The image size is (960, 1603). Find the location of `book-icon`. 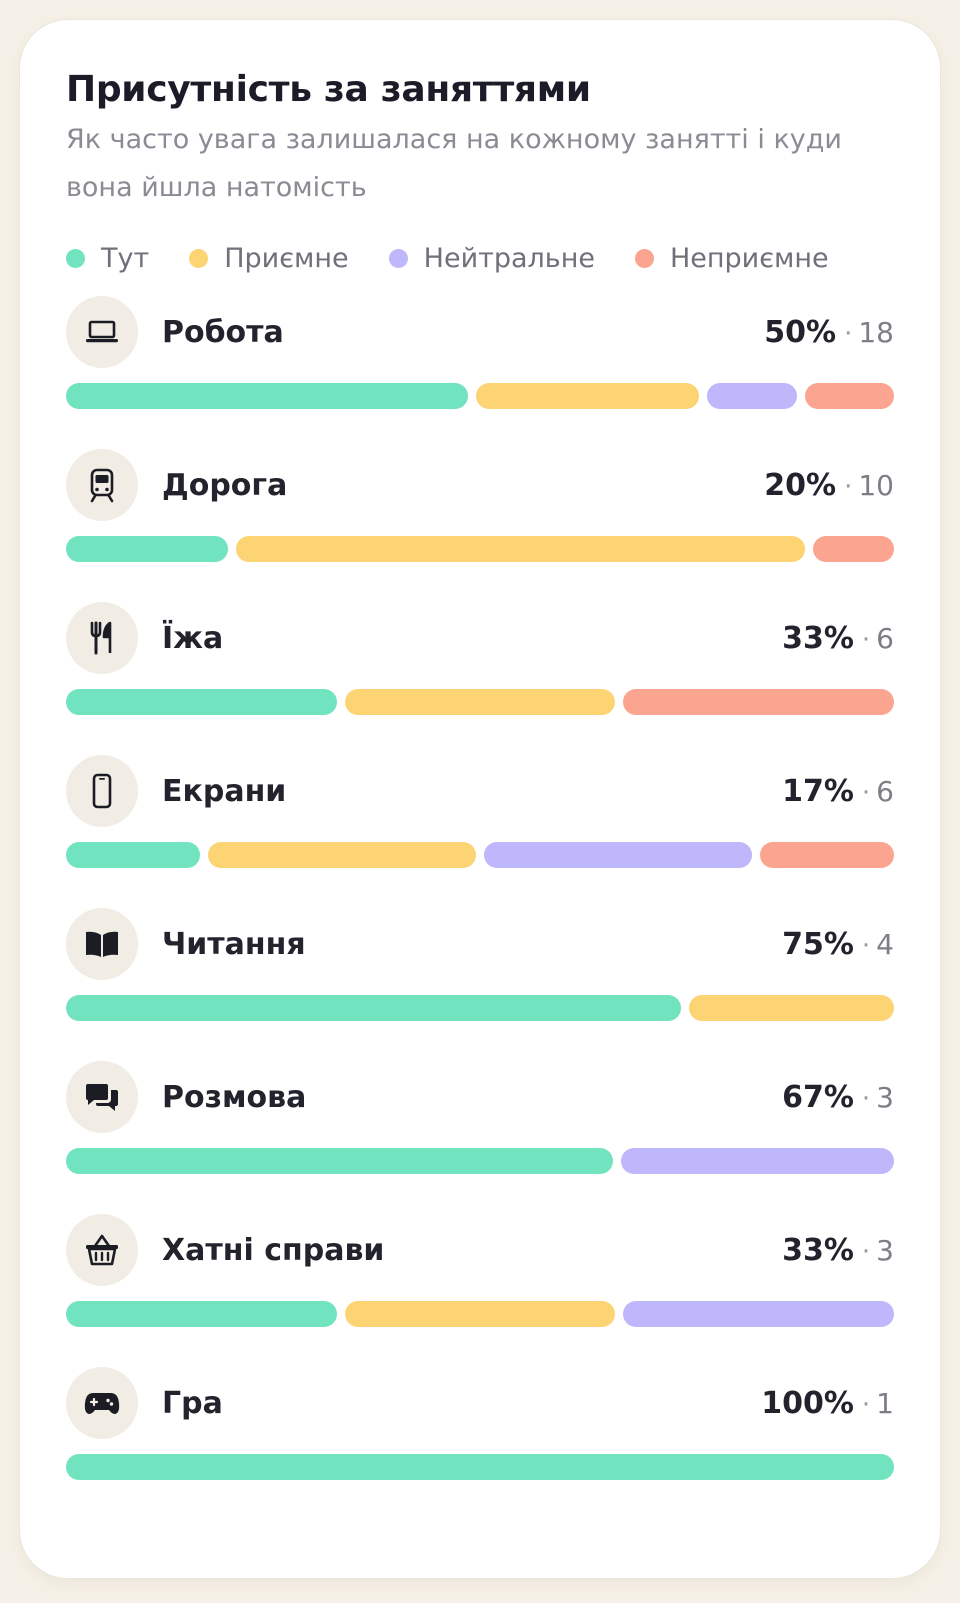

book-icon is located at coordinates (102, 944).